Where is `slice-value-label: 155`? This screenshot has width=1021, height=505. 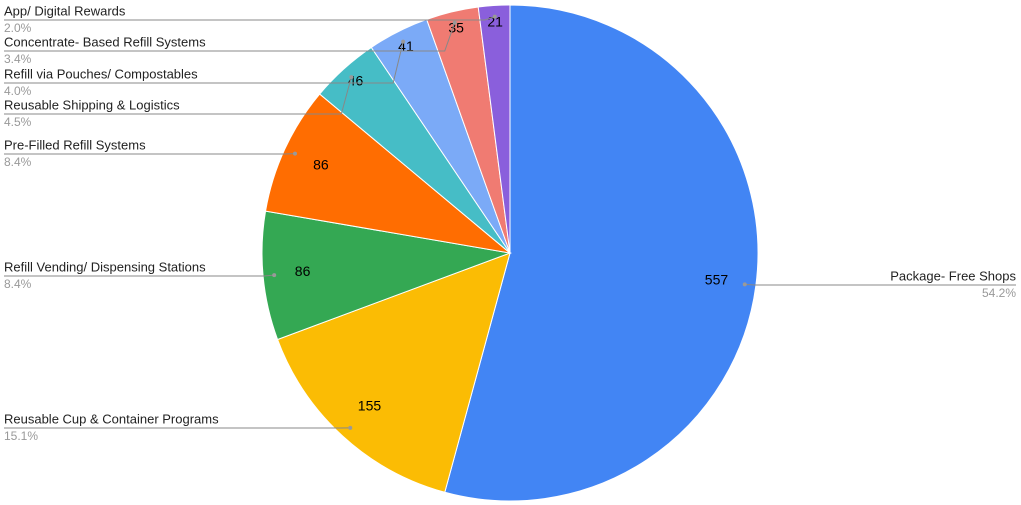 slice-value-label: 155 is located at coordinates (370, 406).